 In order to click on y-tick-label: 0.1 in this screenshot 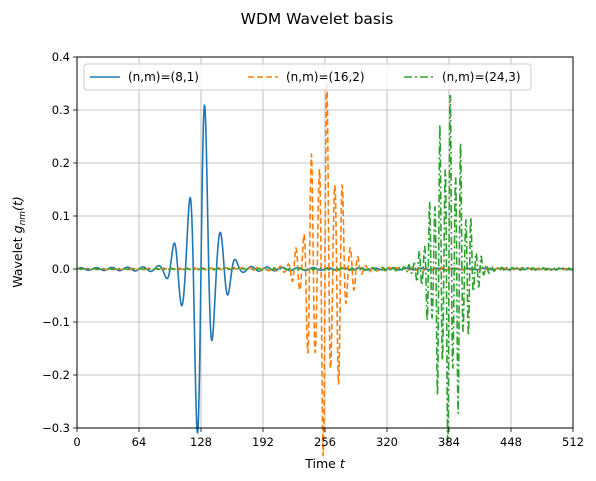, I will do `click(61, 216)`.